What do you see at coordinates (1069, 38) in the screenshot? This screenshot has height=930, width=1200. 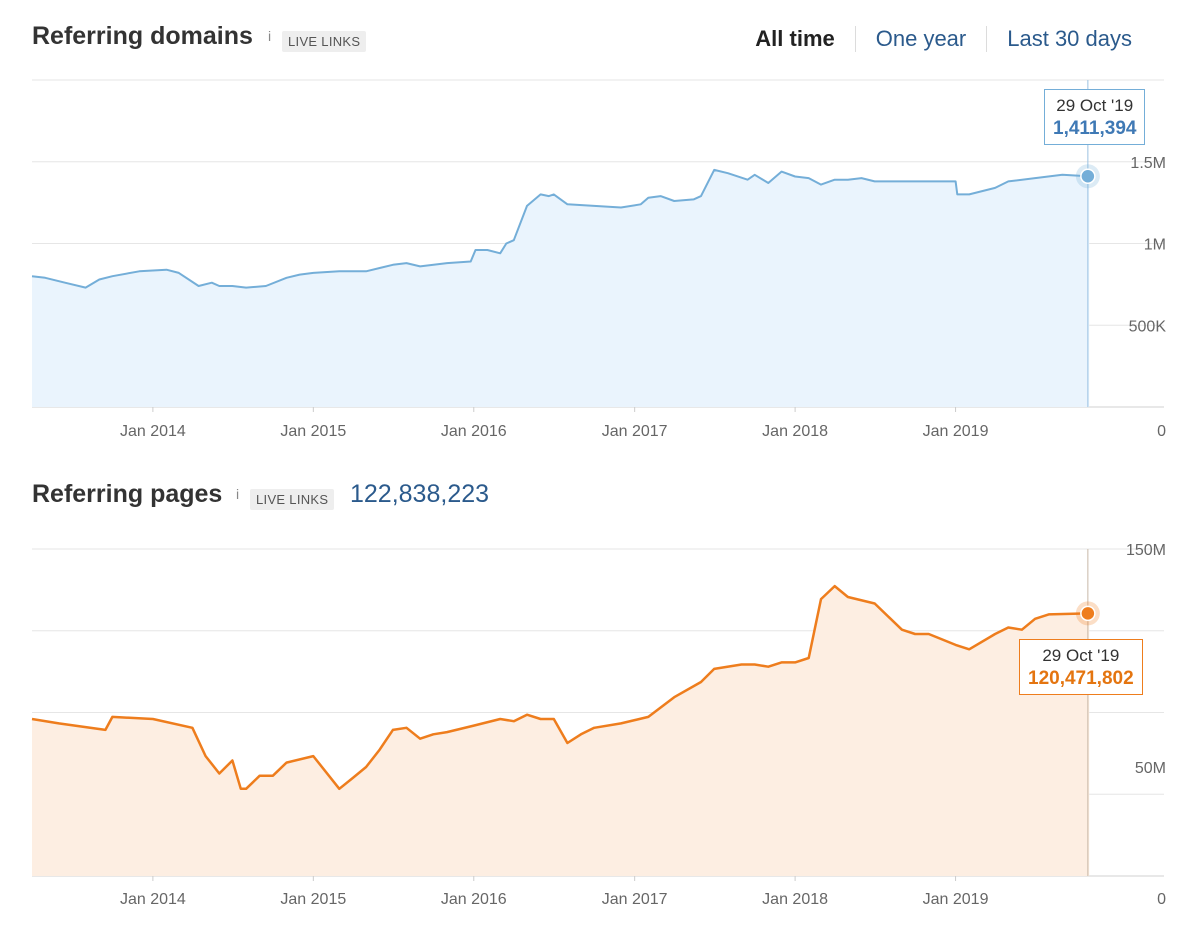 I see `range-last-30-days: Last 30 days` at bounding box center [1069, 38].